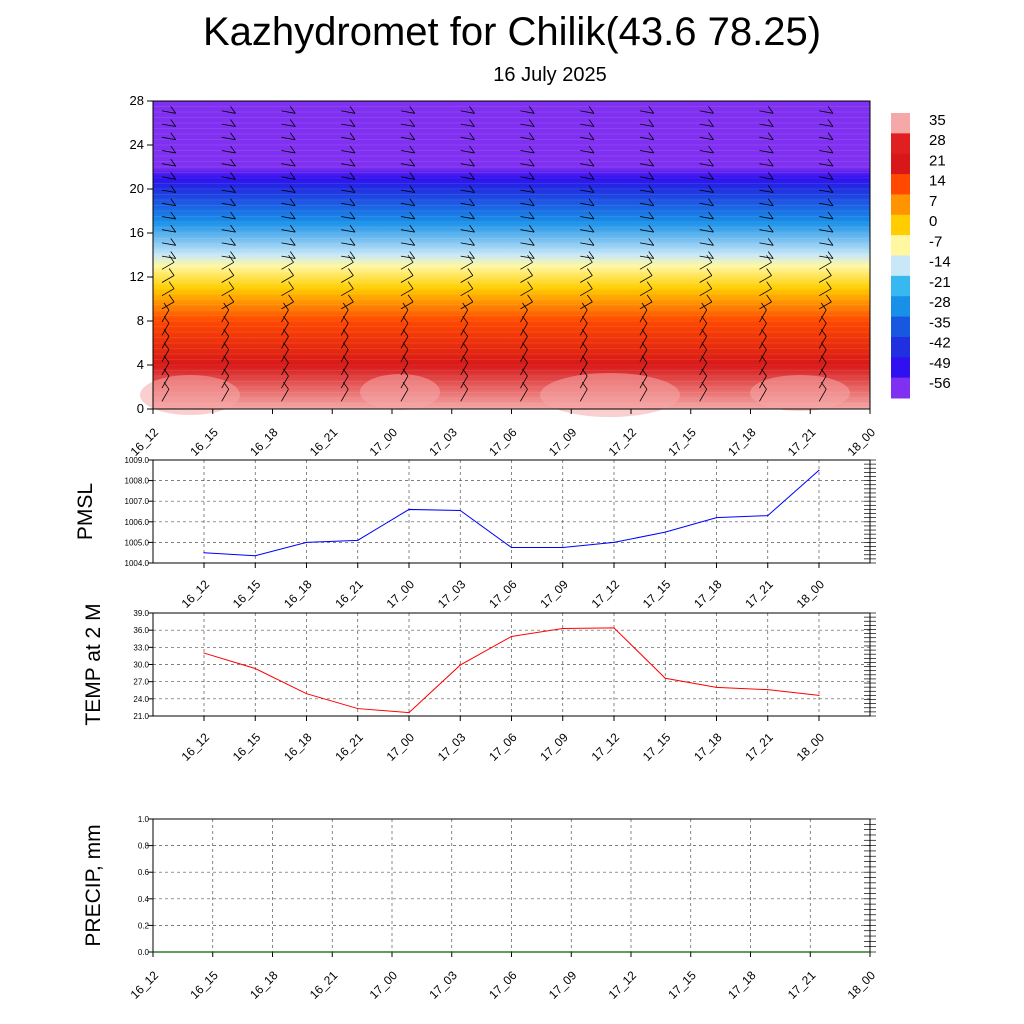 The image size is (1024, 1024). What do you see at coordinates (940, 262) in the screenshot?
I see `colorbar-label: -14` at bounding box center [940, 262].